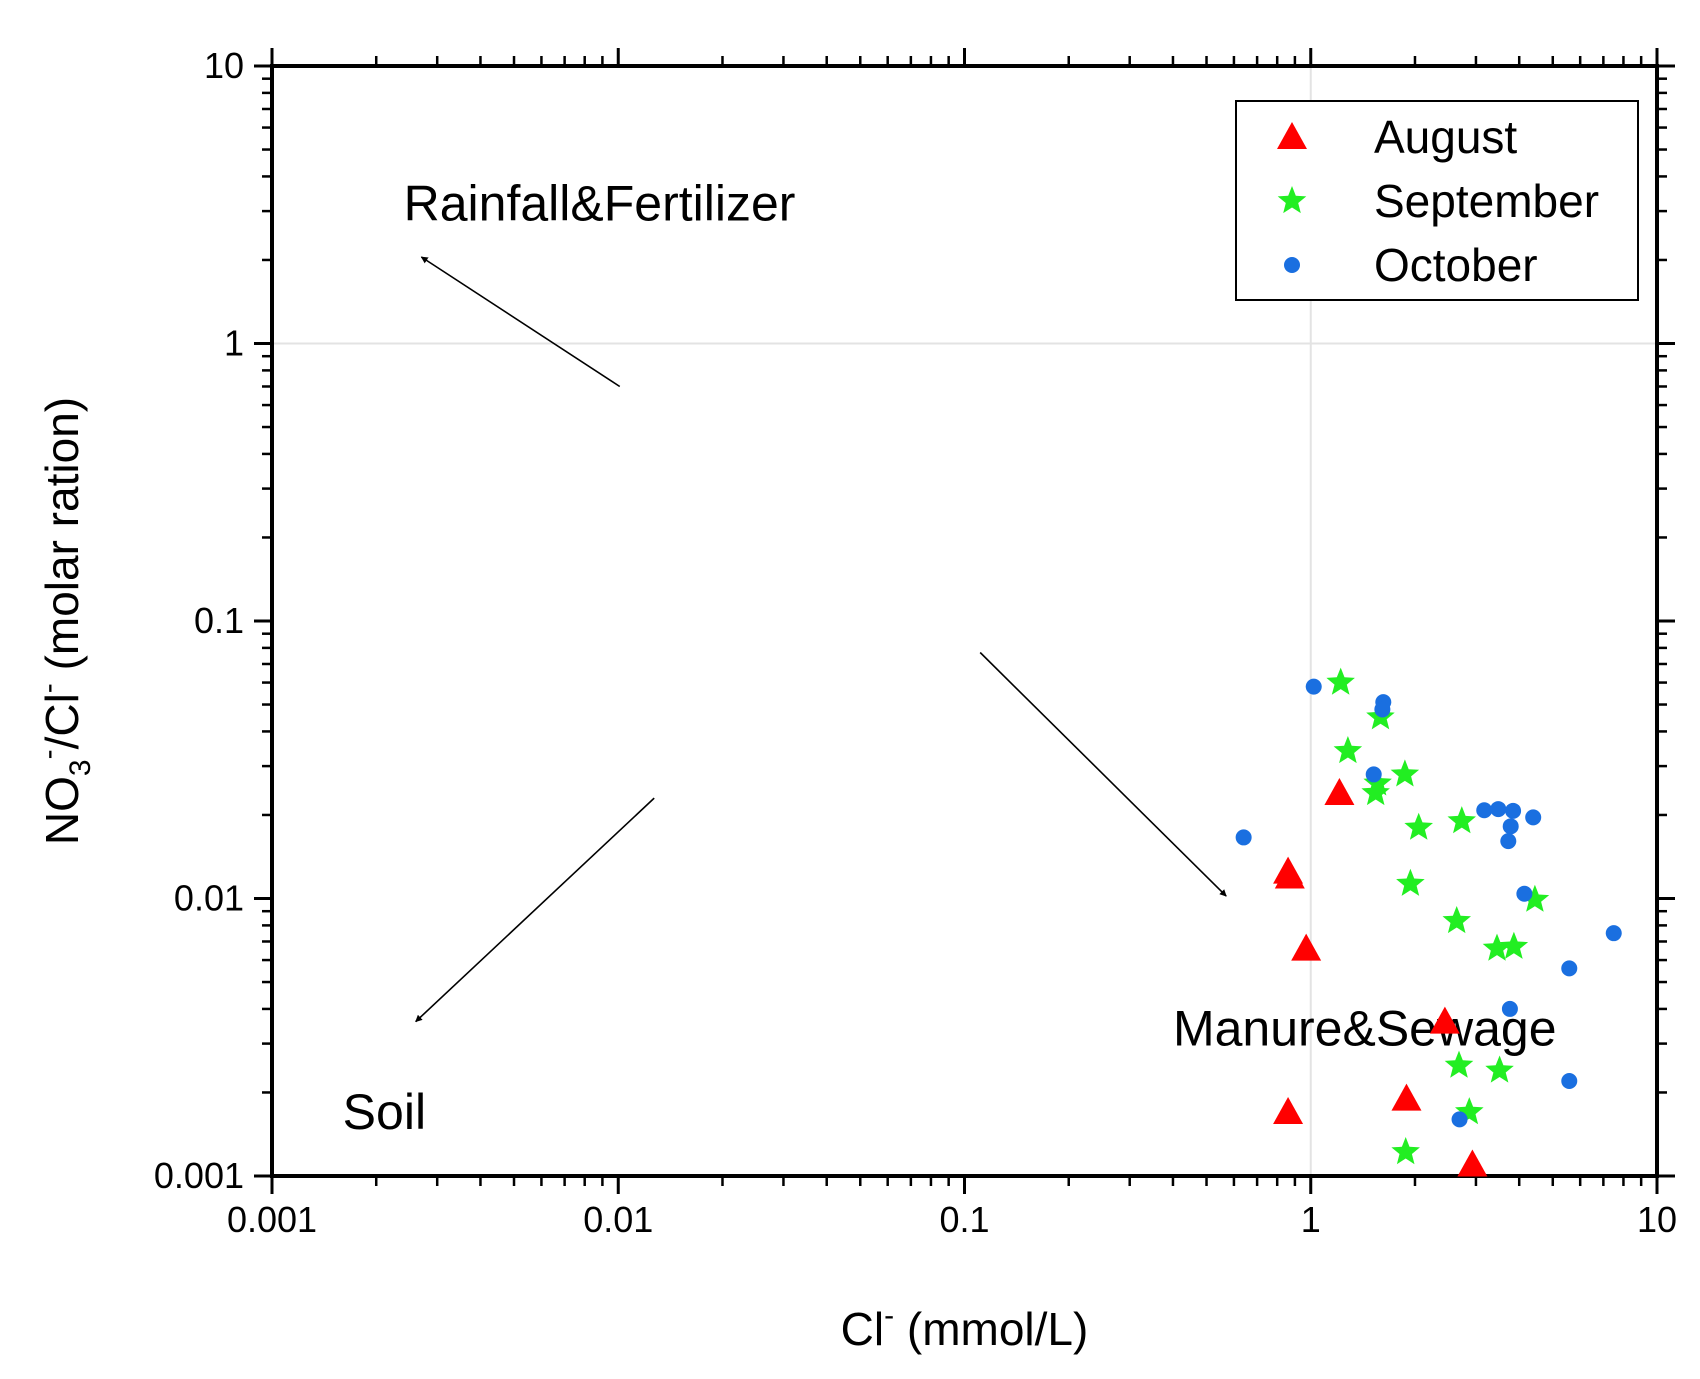 The height and width of the screenshot is (1379, 1700). I want to click on x-tick-label: 0.1, so click(964, 1219).